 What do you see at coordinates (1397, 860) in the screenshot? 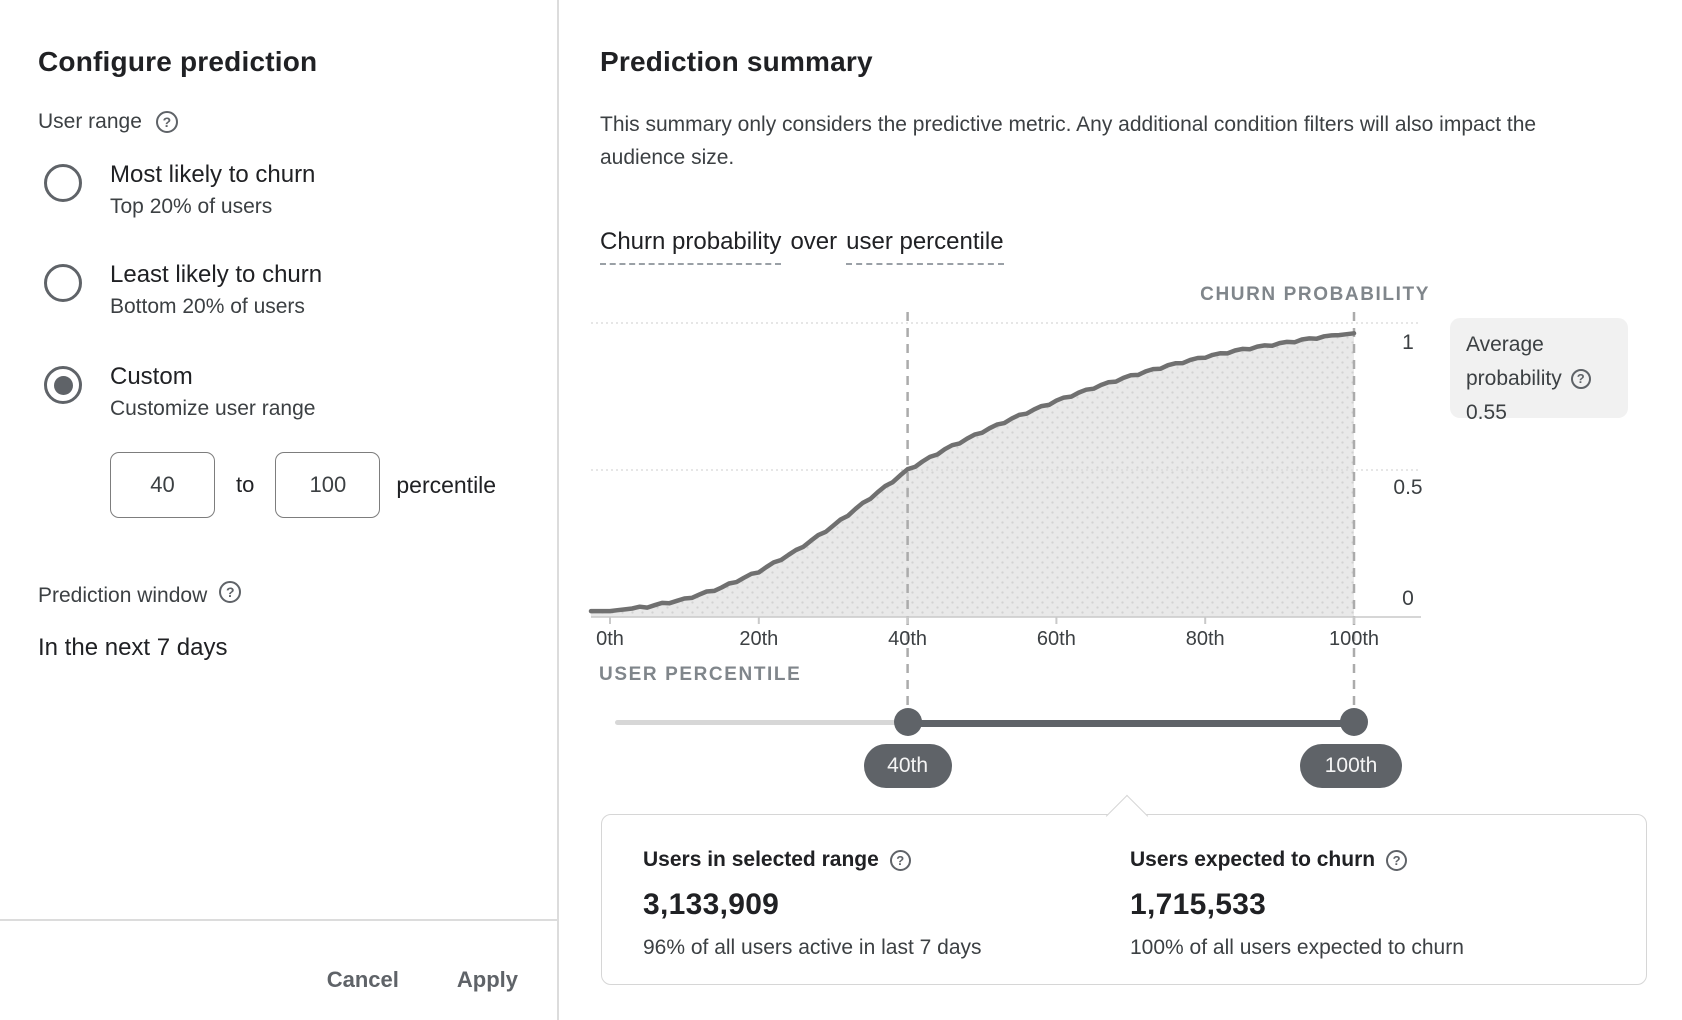
I see `users-churn-help-icon: ?` at bounding box center [1397, 860].